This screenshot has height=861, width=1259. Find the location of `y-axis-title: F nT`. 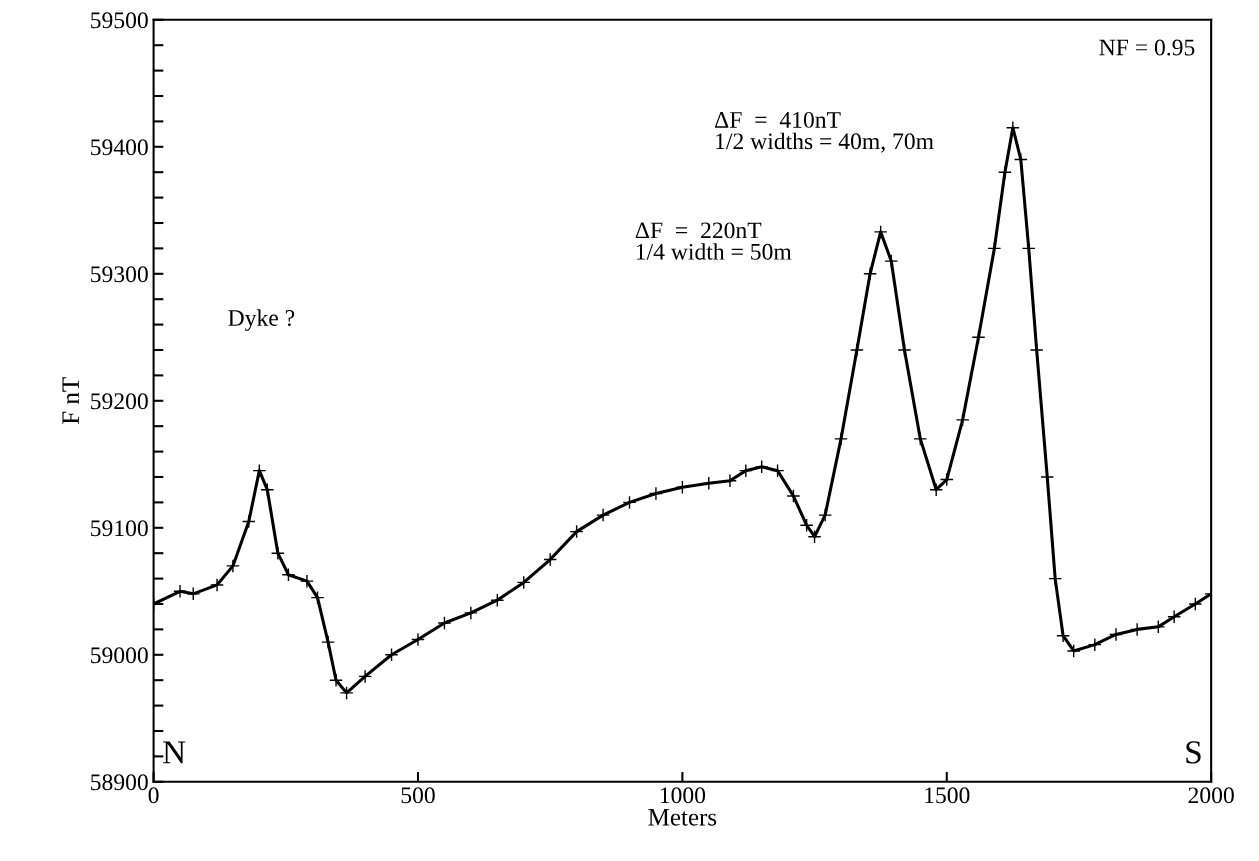

y-axis-title: F nT is located at coordinates (70, 401).